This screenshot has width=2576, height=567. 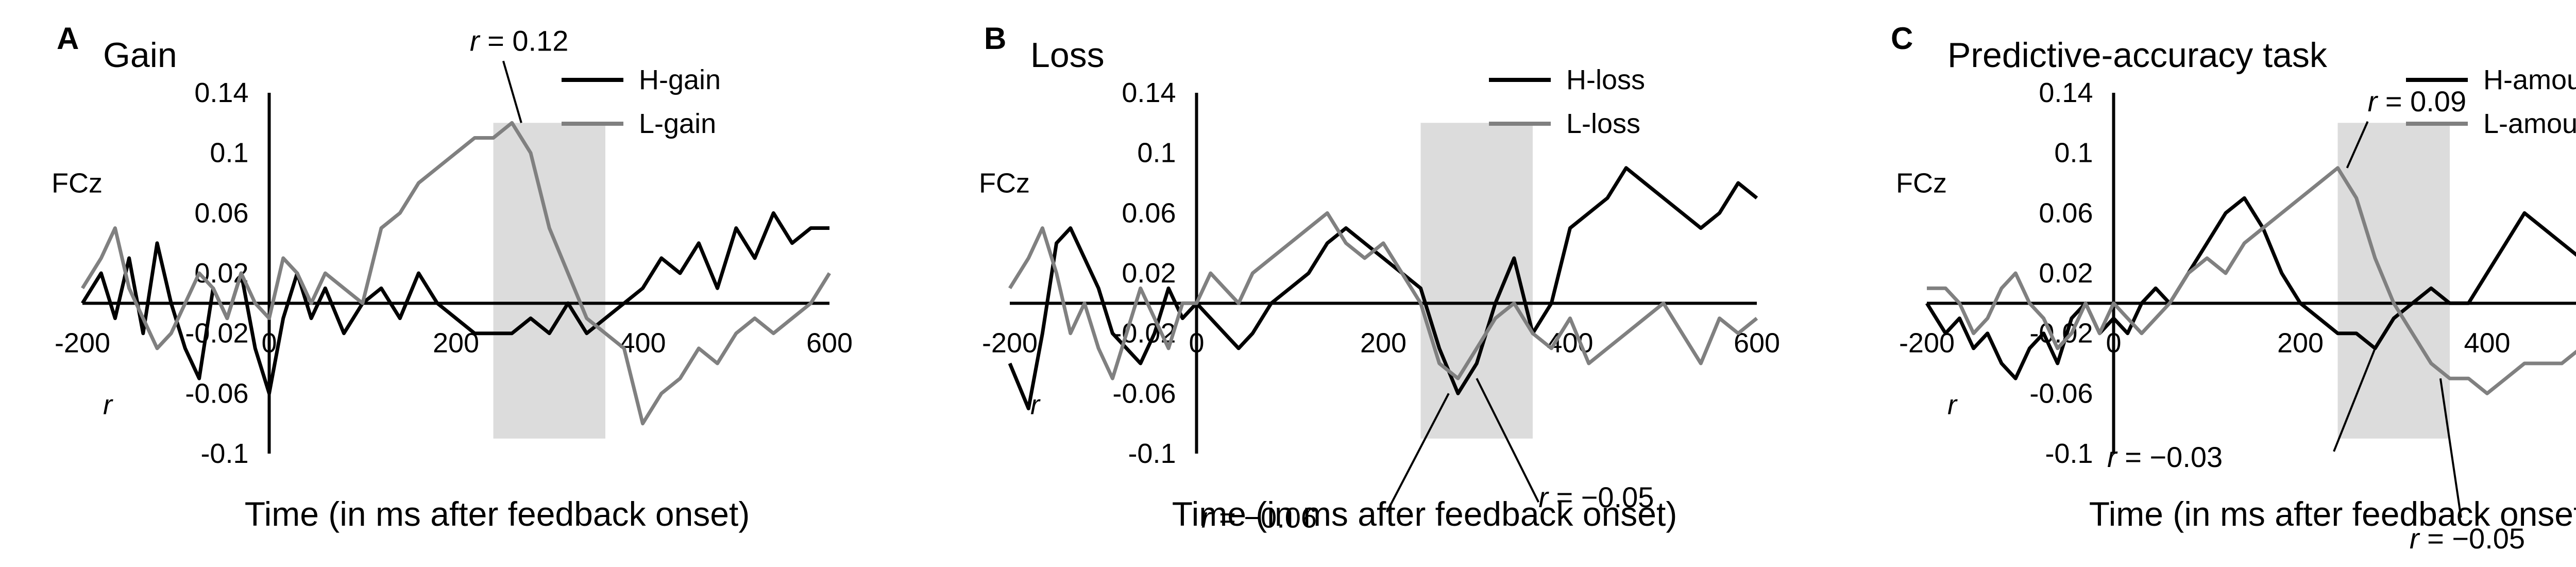 I want to click on annotations: r = 0.12, so click(x=519, y=73).